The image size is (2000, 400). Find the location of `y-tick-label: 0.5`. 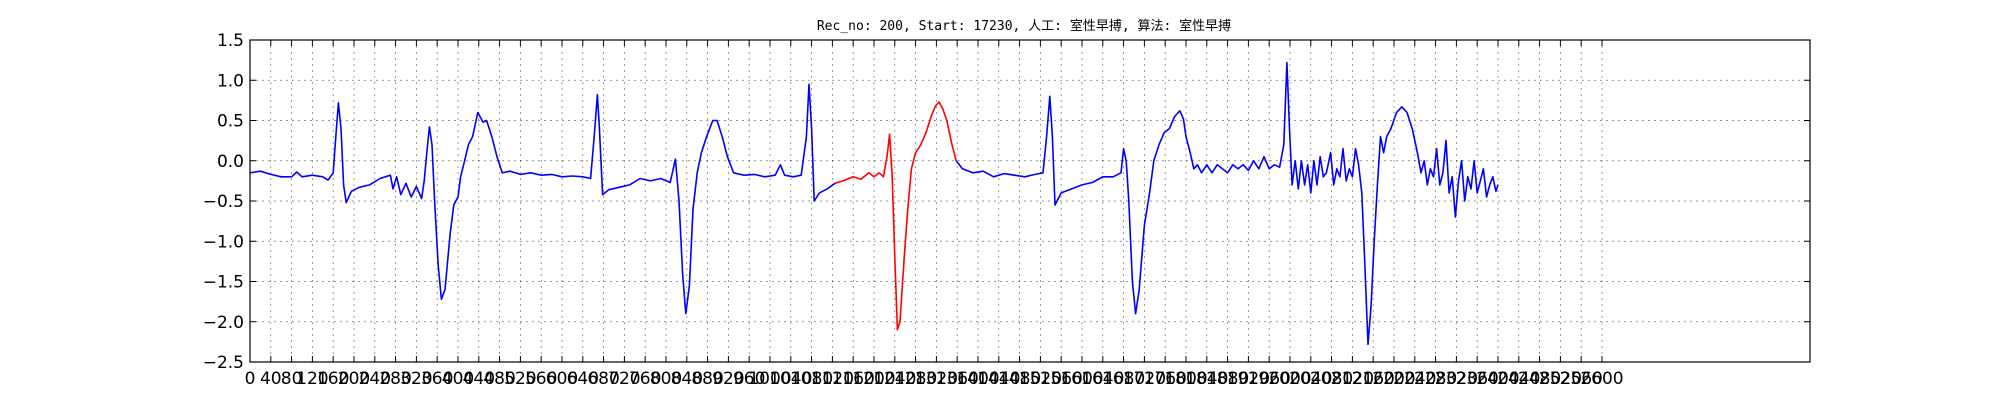

y-tick-label: 0.5 is located at coordinates (230, 122).